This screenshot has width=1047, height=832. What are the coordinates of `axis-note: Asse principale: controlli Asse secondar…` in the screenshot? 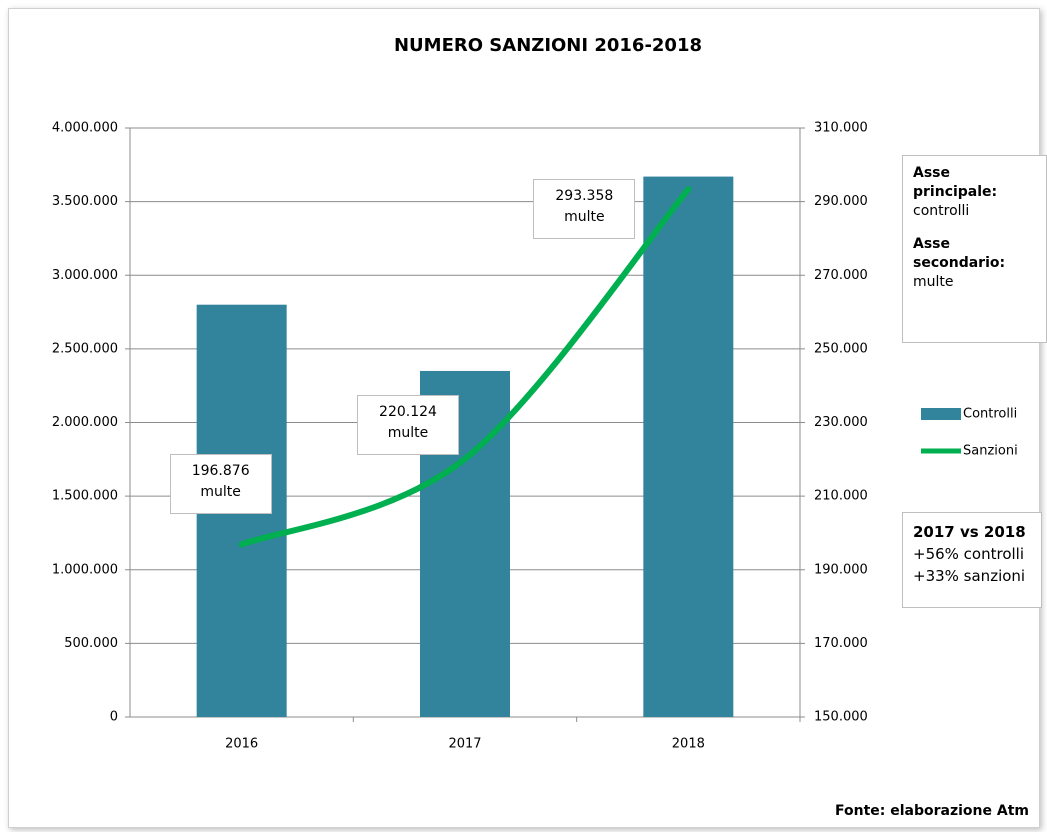 It's located at (974, 249).